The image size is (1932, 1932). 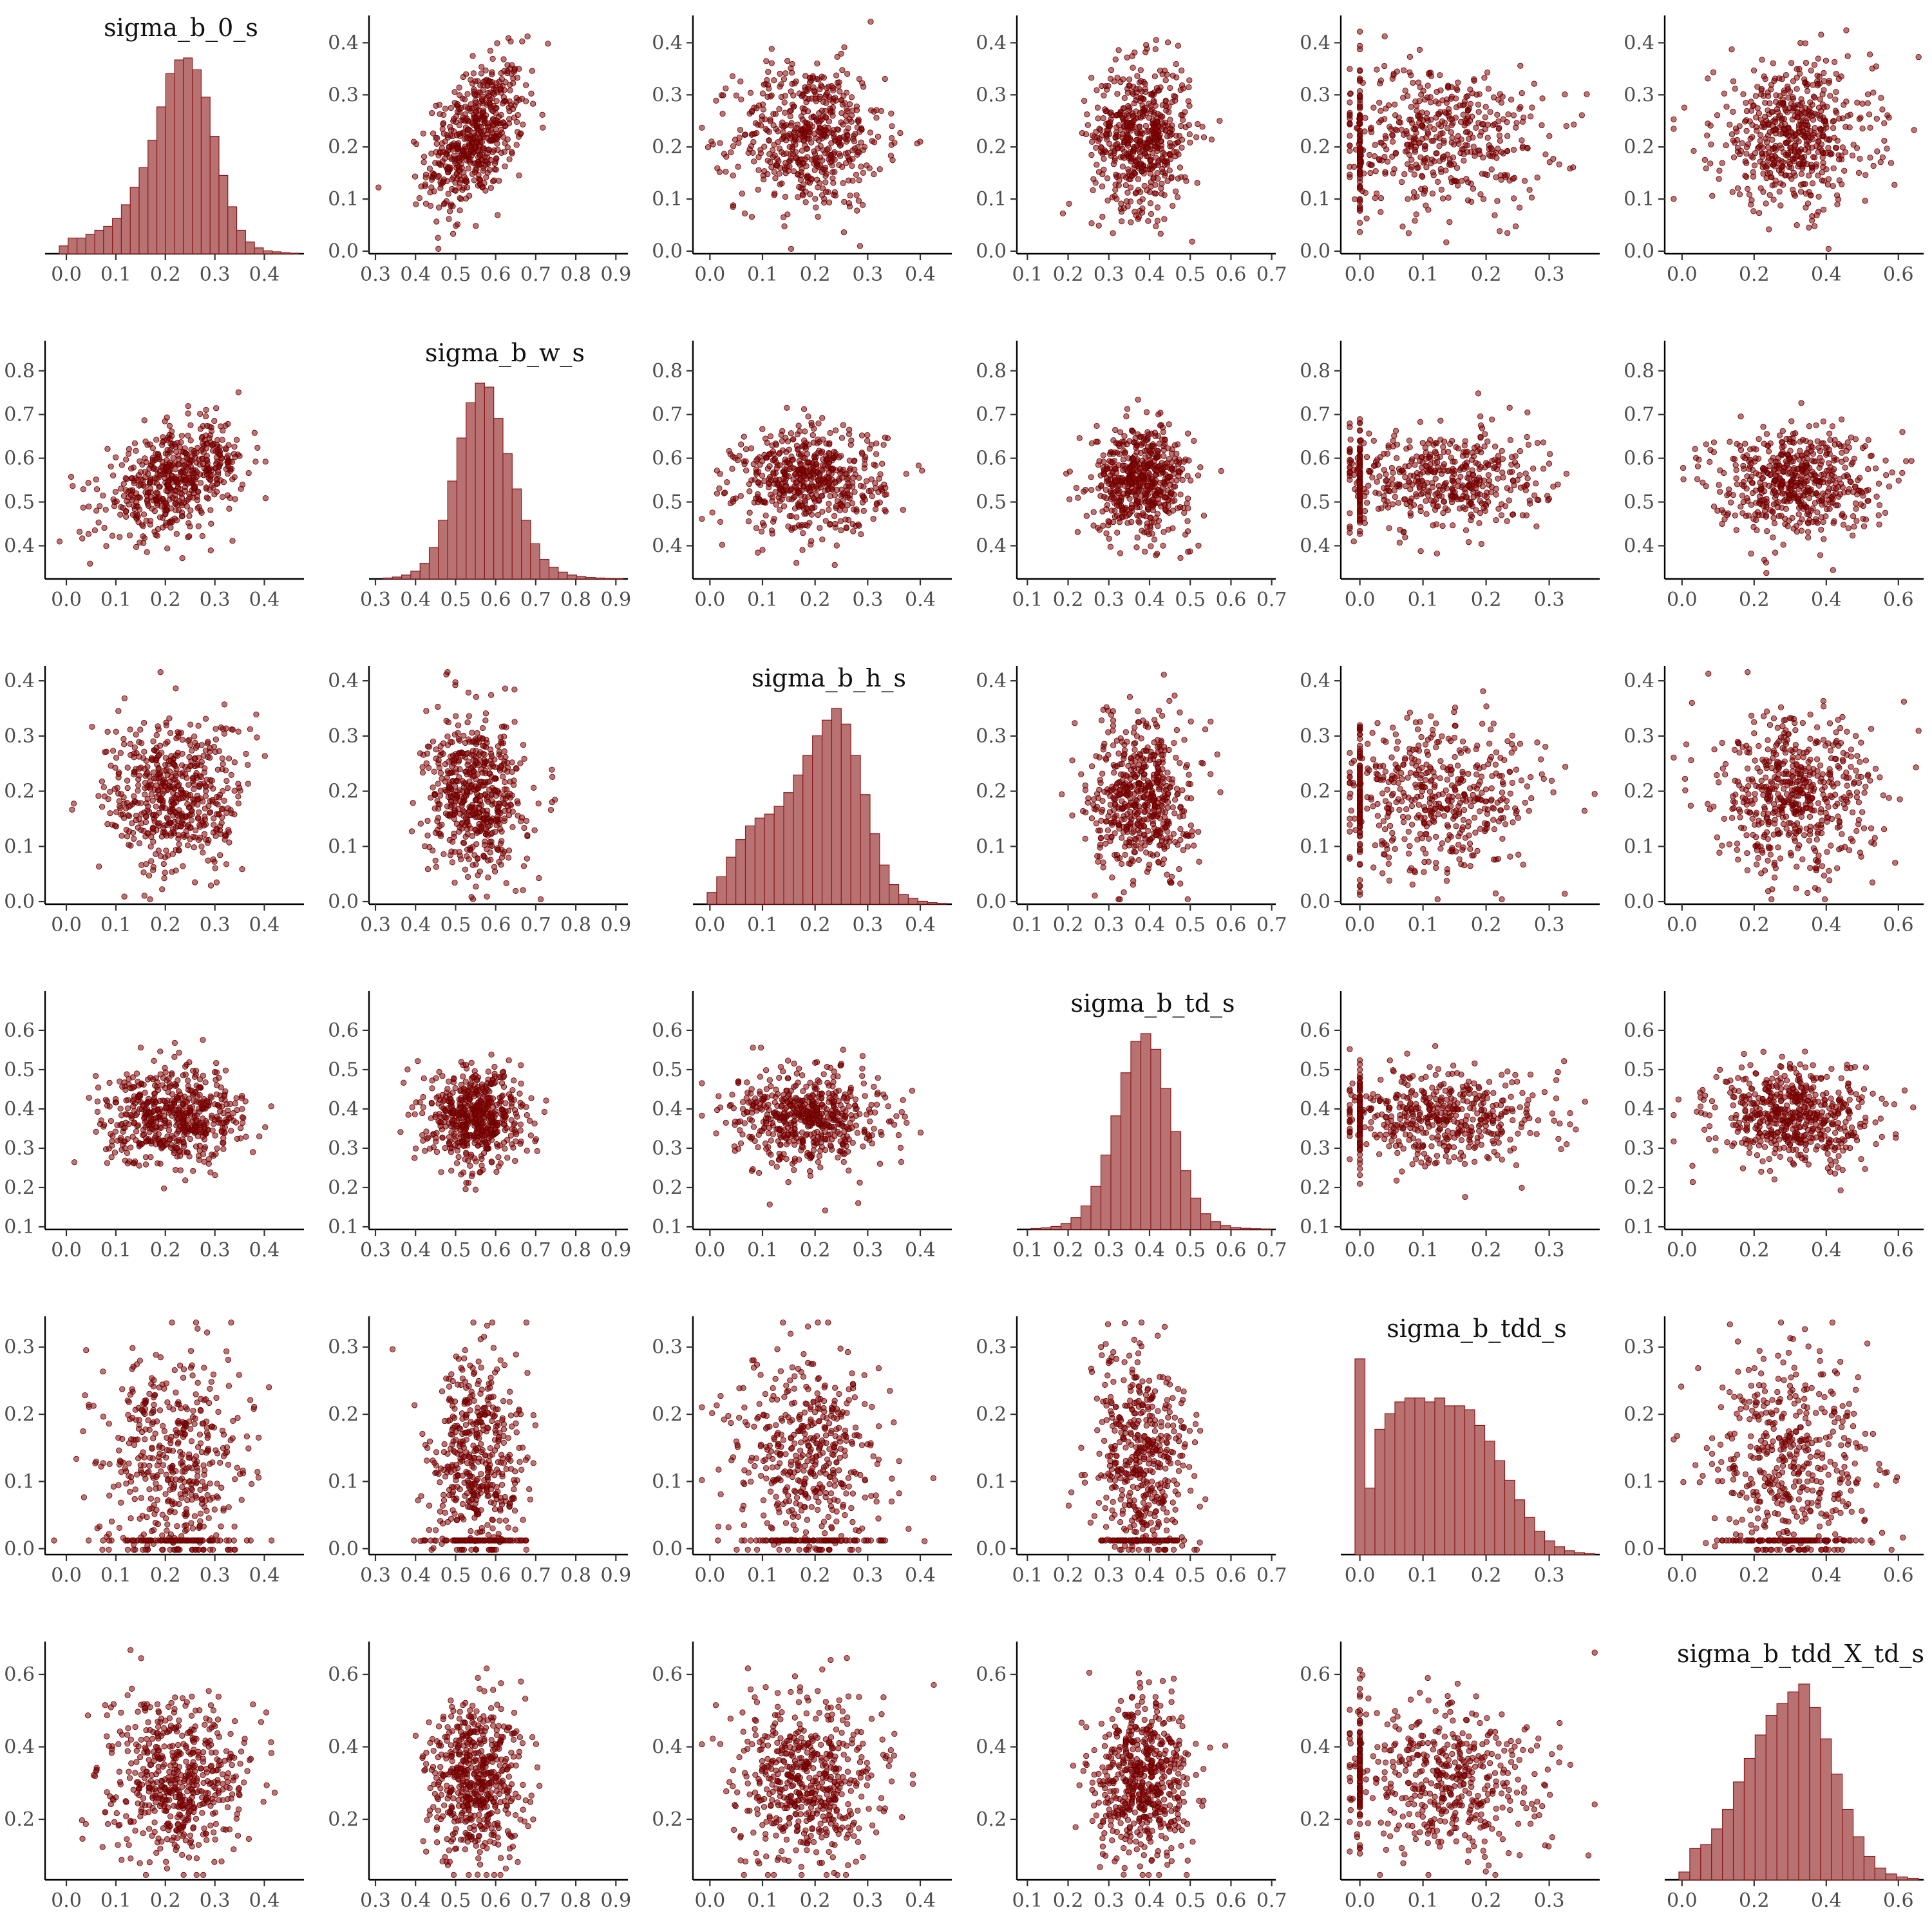 What do you see at coordinates (1423, 274) in the screenshot?
I see `x-tick-label: 0.1` at bounding box center [1423, 274].